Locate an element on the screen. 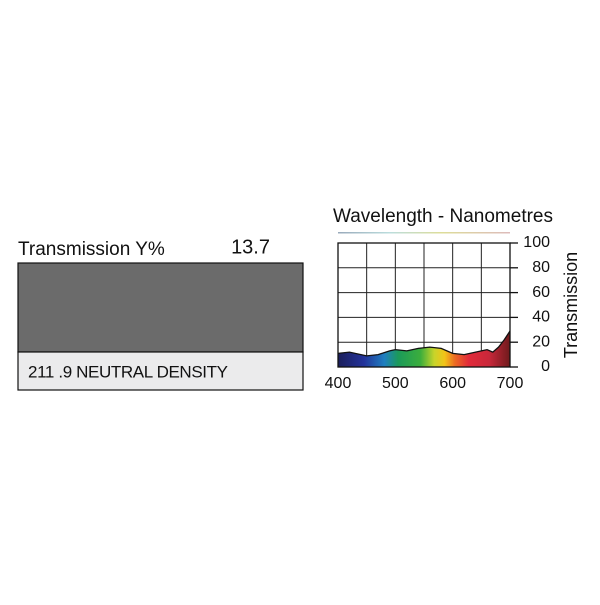 Image resolution: width=600 pixels, height=605 pixels. plot-frame is located at coordinates (424, 305).